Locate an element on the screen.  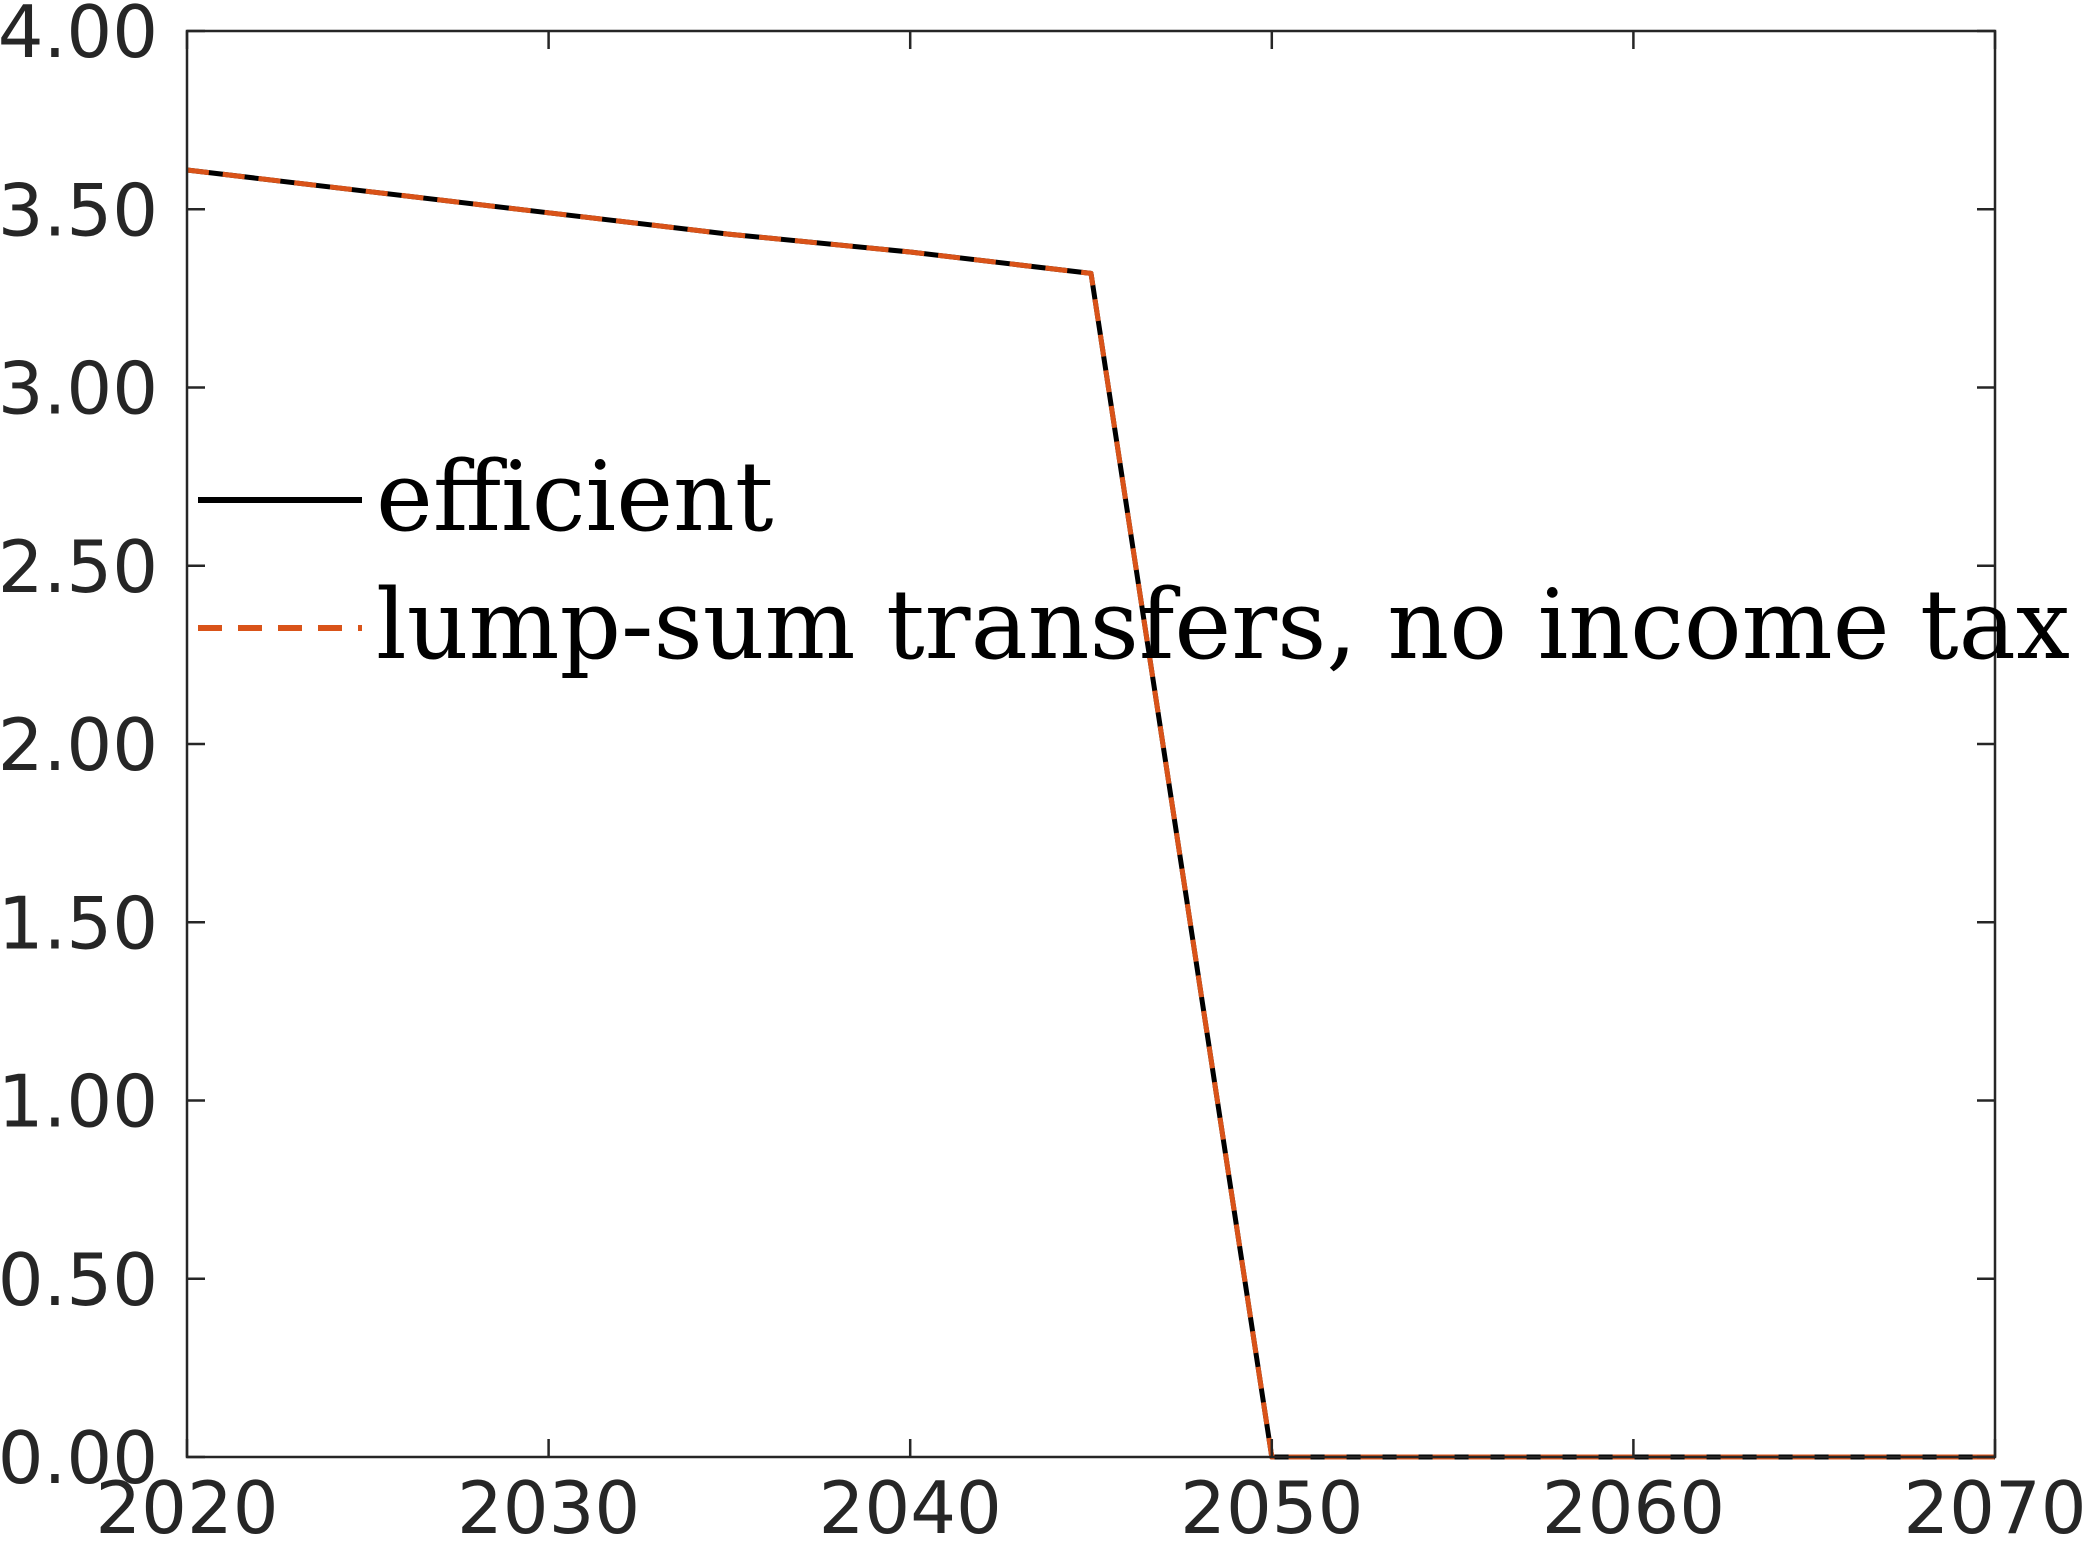
y-tick-label: 2.50 is located at coordinates (79, 567).